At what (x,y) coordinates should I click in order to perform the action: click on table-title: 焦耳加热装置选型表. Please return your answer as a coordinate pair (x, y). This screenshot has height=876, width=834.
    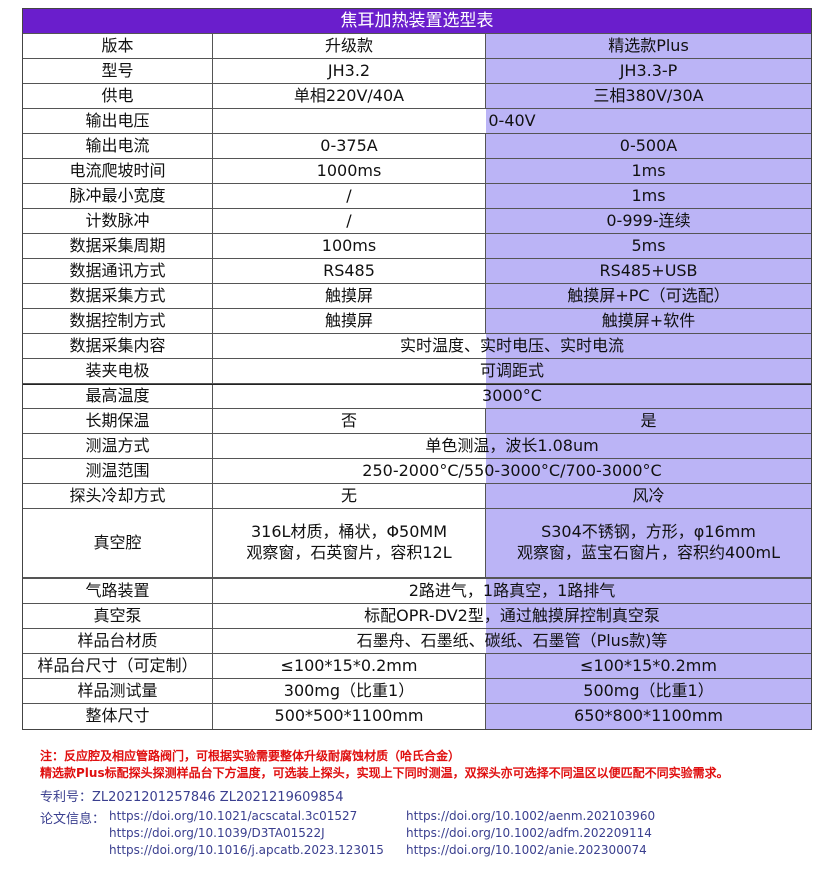
    Looking at the image, I should click on (417, 21).